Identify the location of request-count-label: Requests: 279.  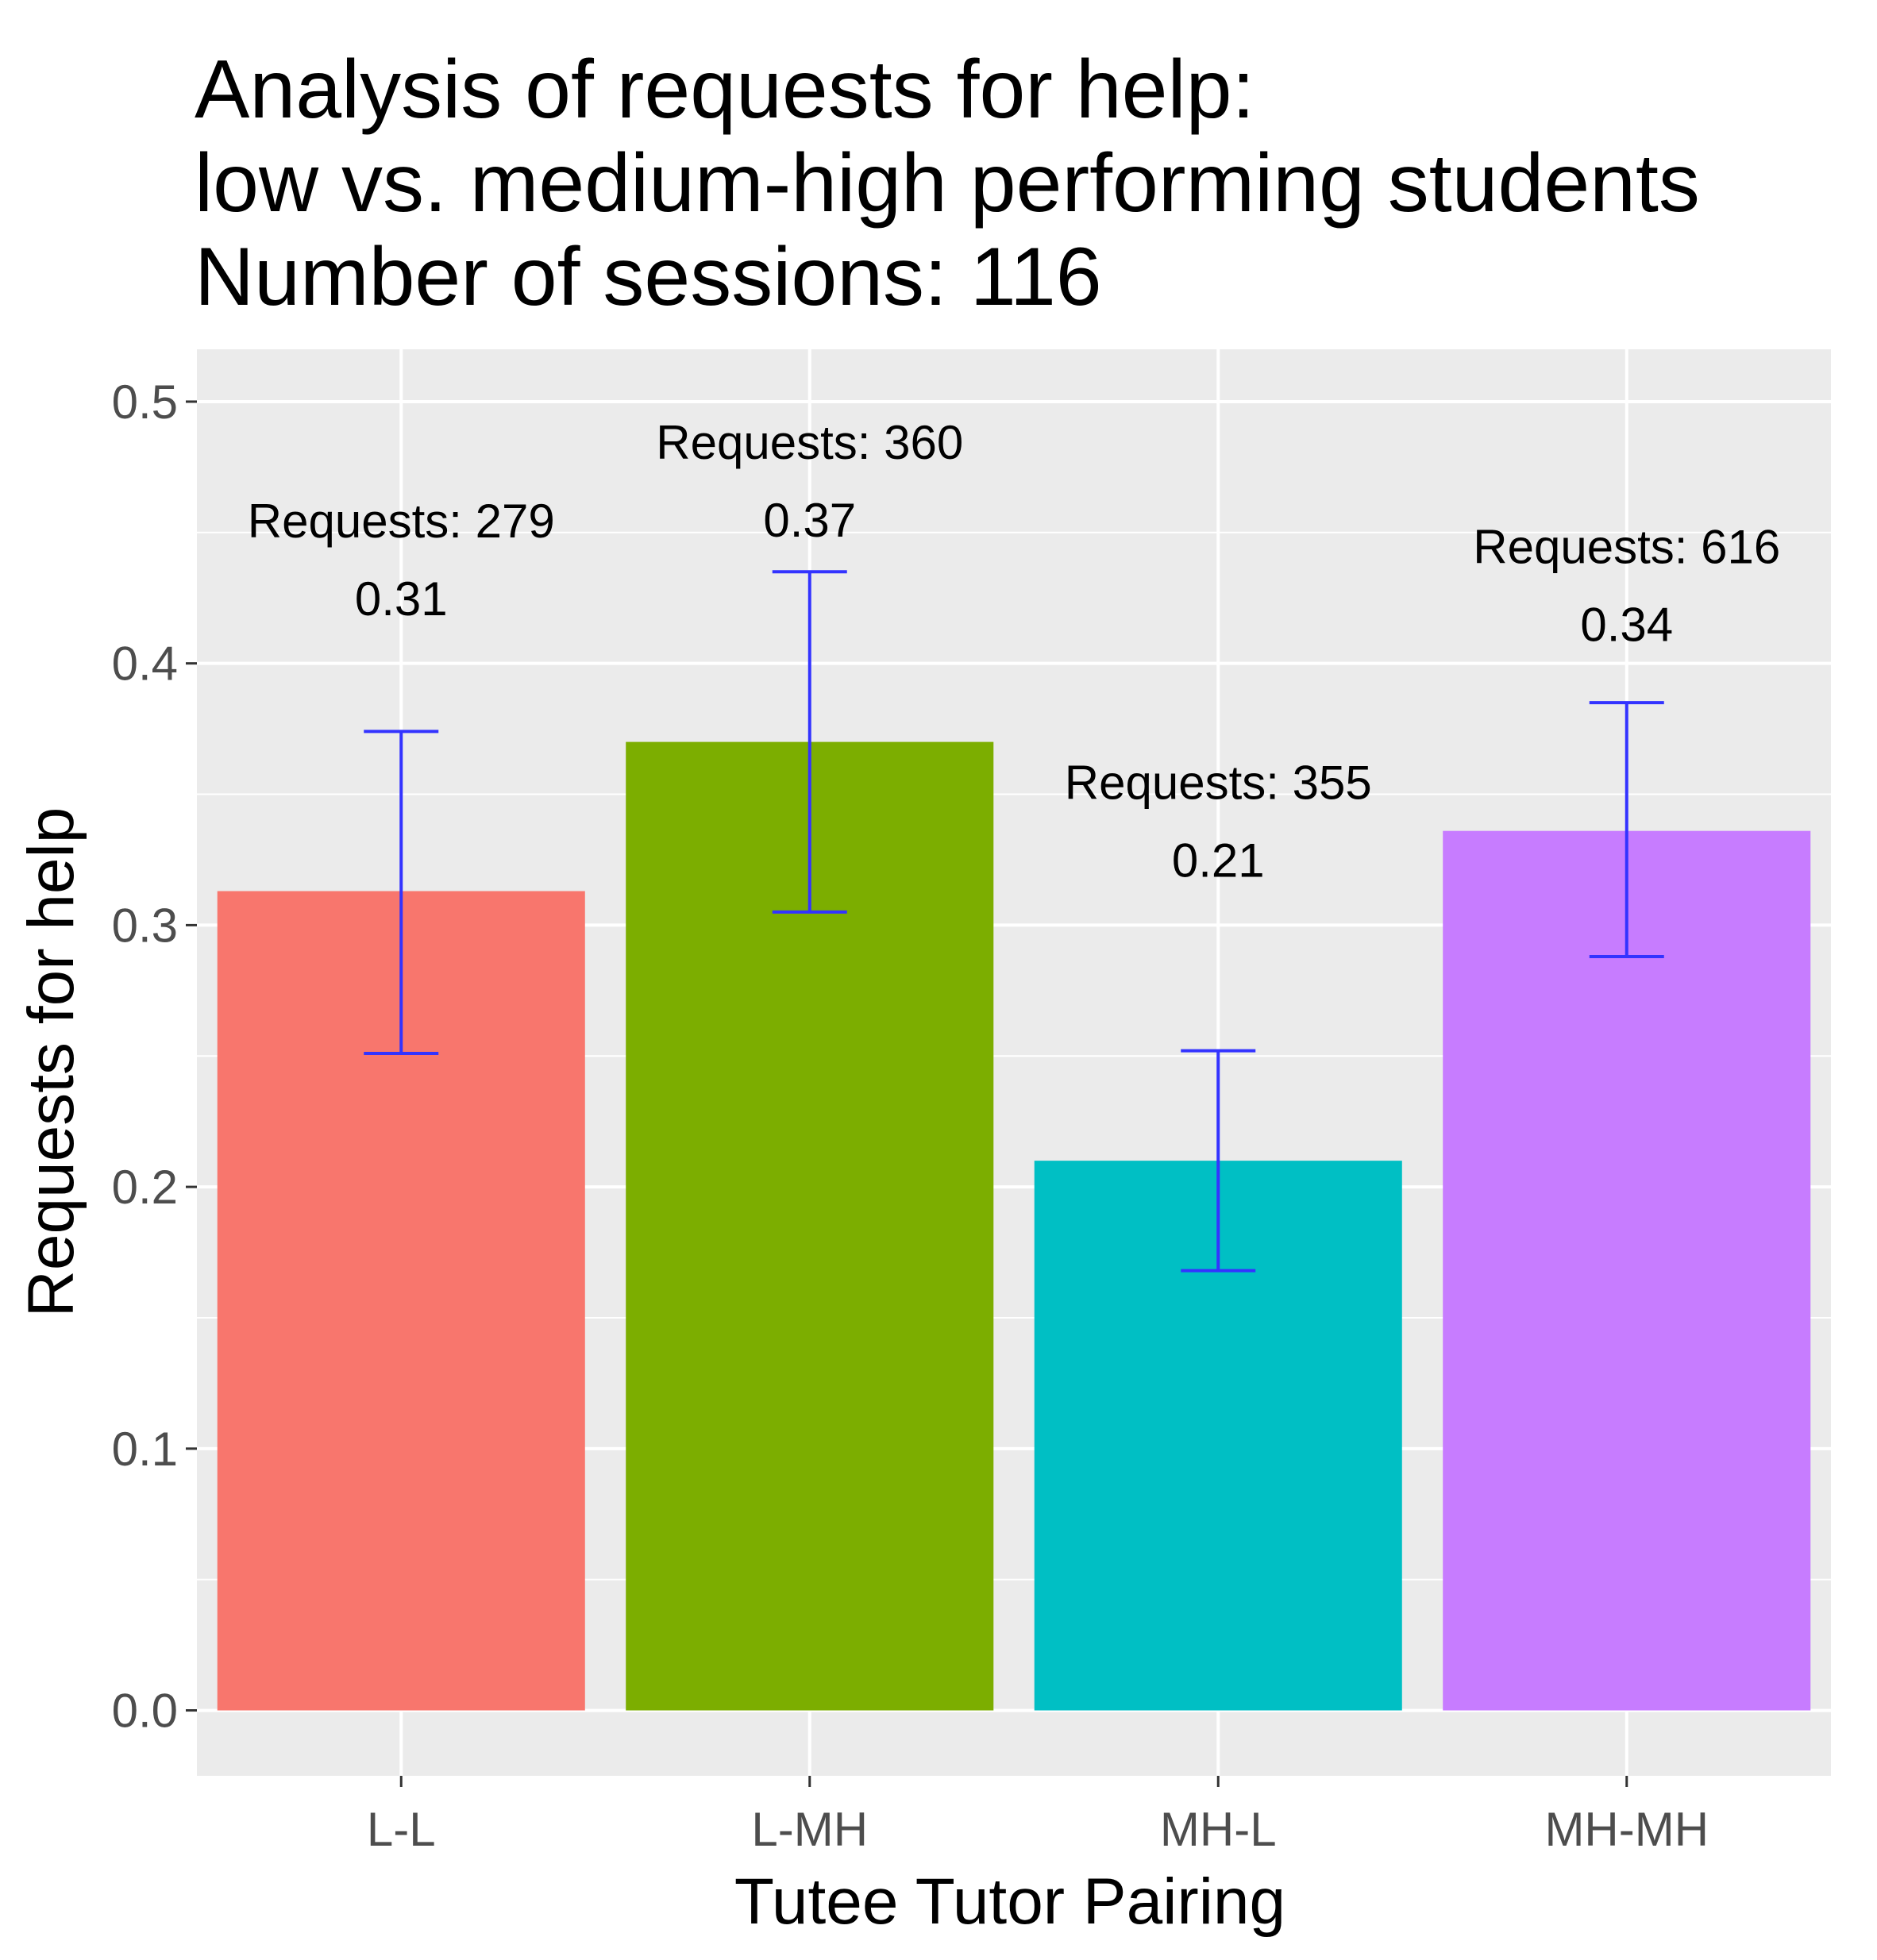
(401, 521).